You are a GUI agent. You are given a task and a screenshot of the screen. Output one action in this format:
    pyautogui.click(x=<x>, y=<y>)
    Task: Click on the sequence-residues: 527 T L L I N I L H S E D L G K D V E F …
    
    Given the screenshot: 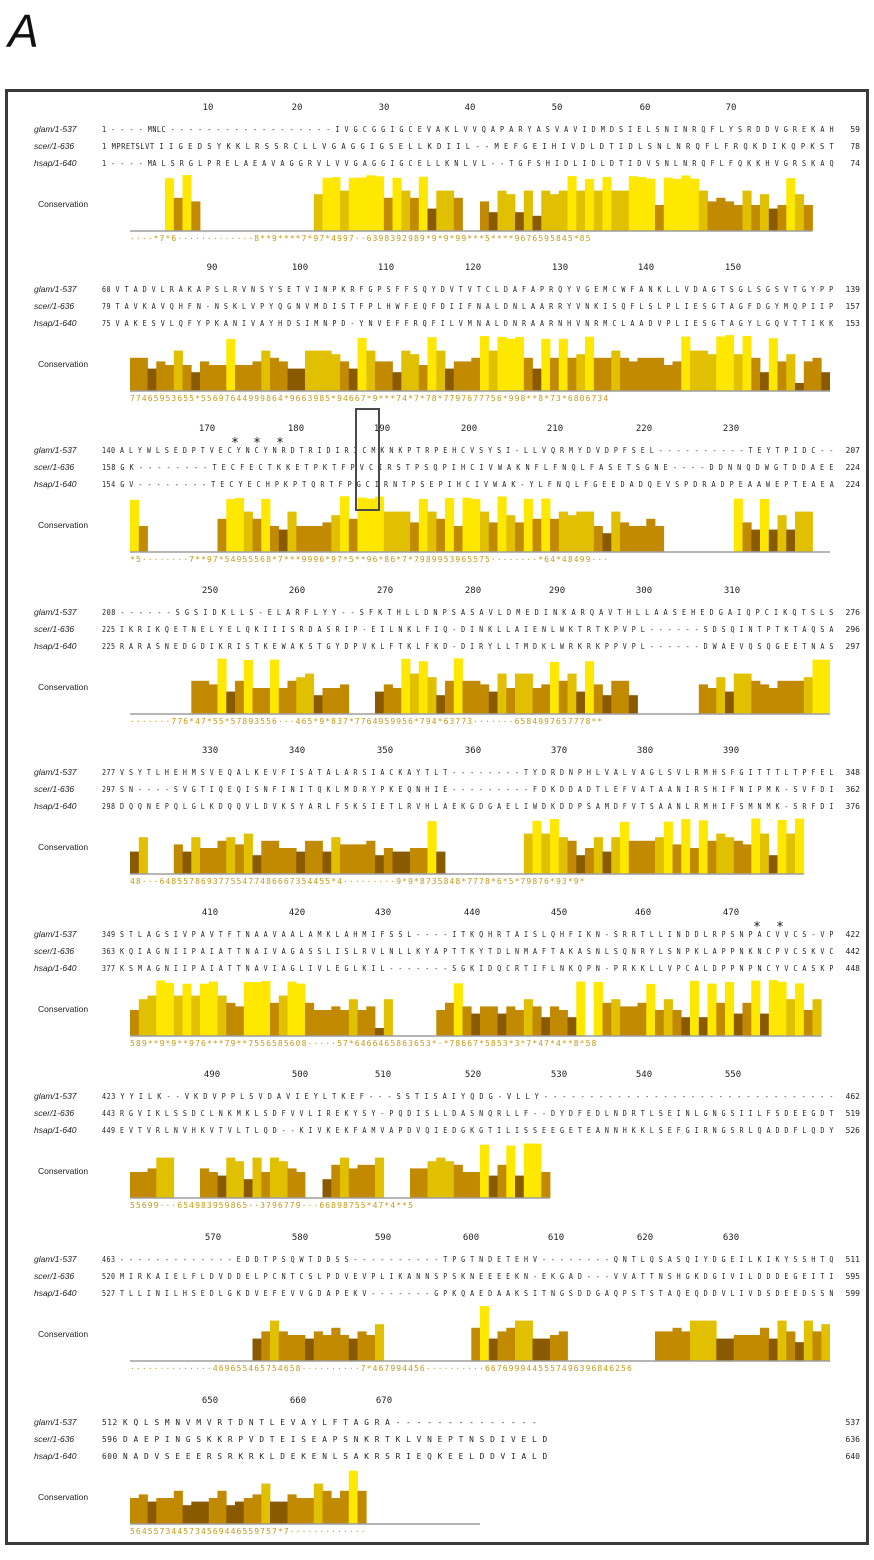 What is the action you would take?
    pyautogui.click(x=468, y=1293)
    